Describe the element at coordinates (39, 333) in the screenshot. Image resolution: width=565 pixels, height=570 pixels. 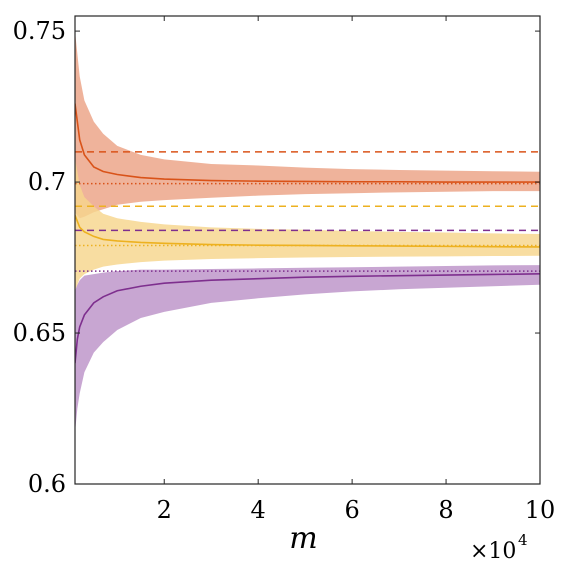
I see `y-tick-label: 0.65` at that location.